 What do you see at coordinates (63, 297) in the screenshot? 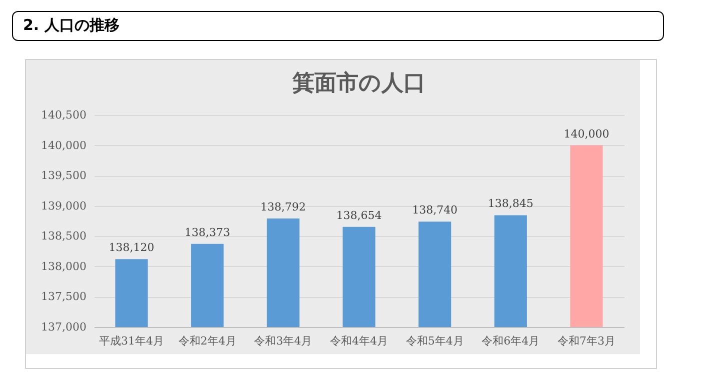
I see `y-tick-label: 137,500` at bounding box center [63, 297].